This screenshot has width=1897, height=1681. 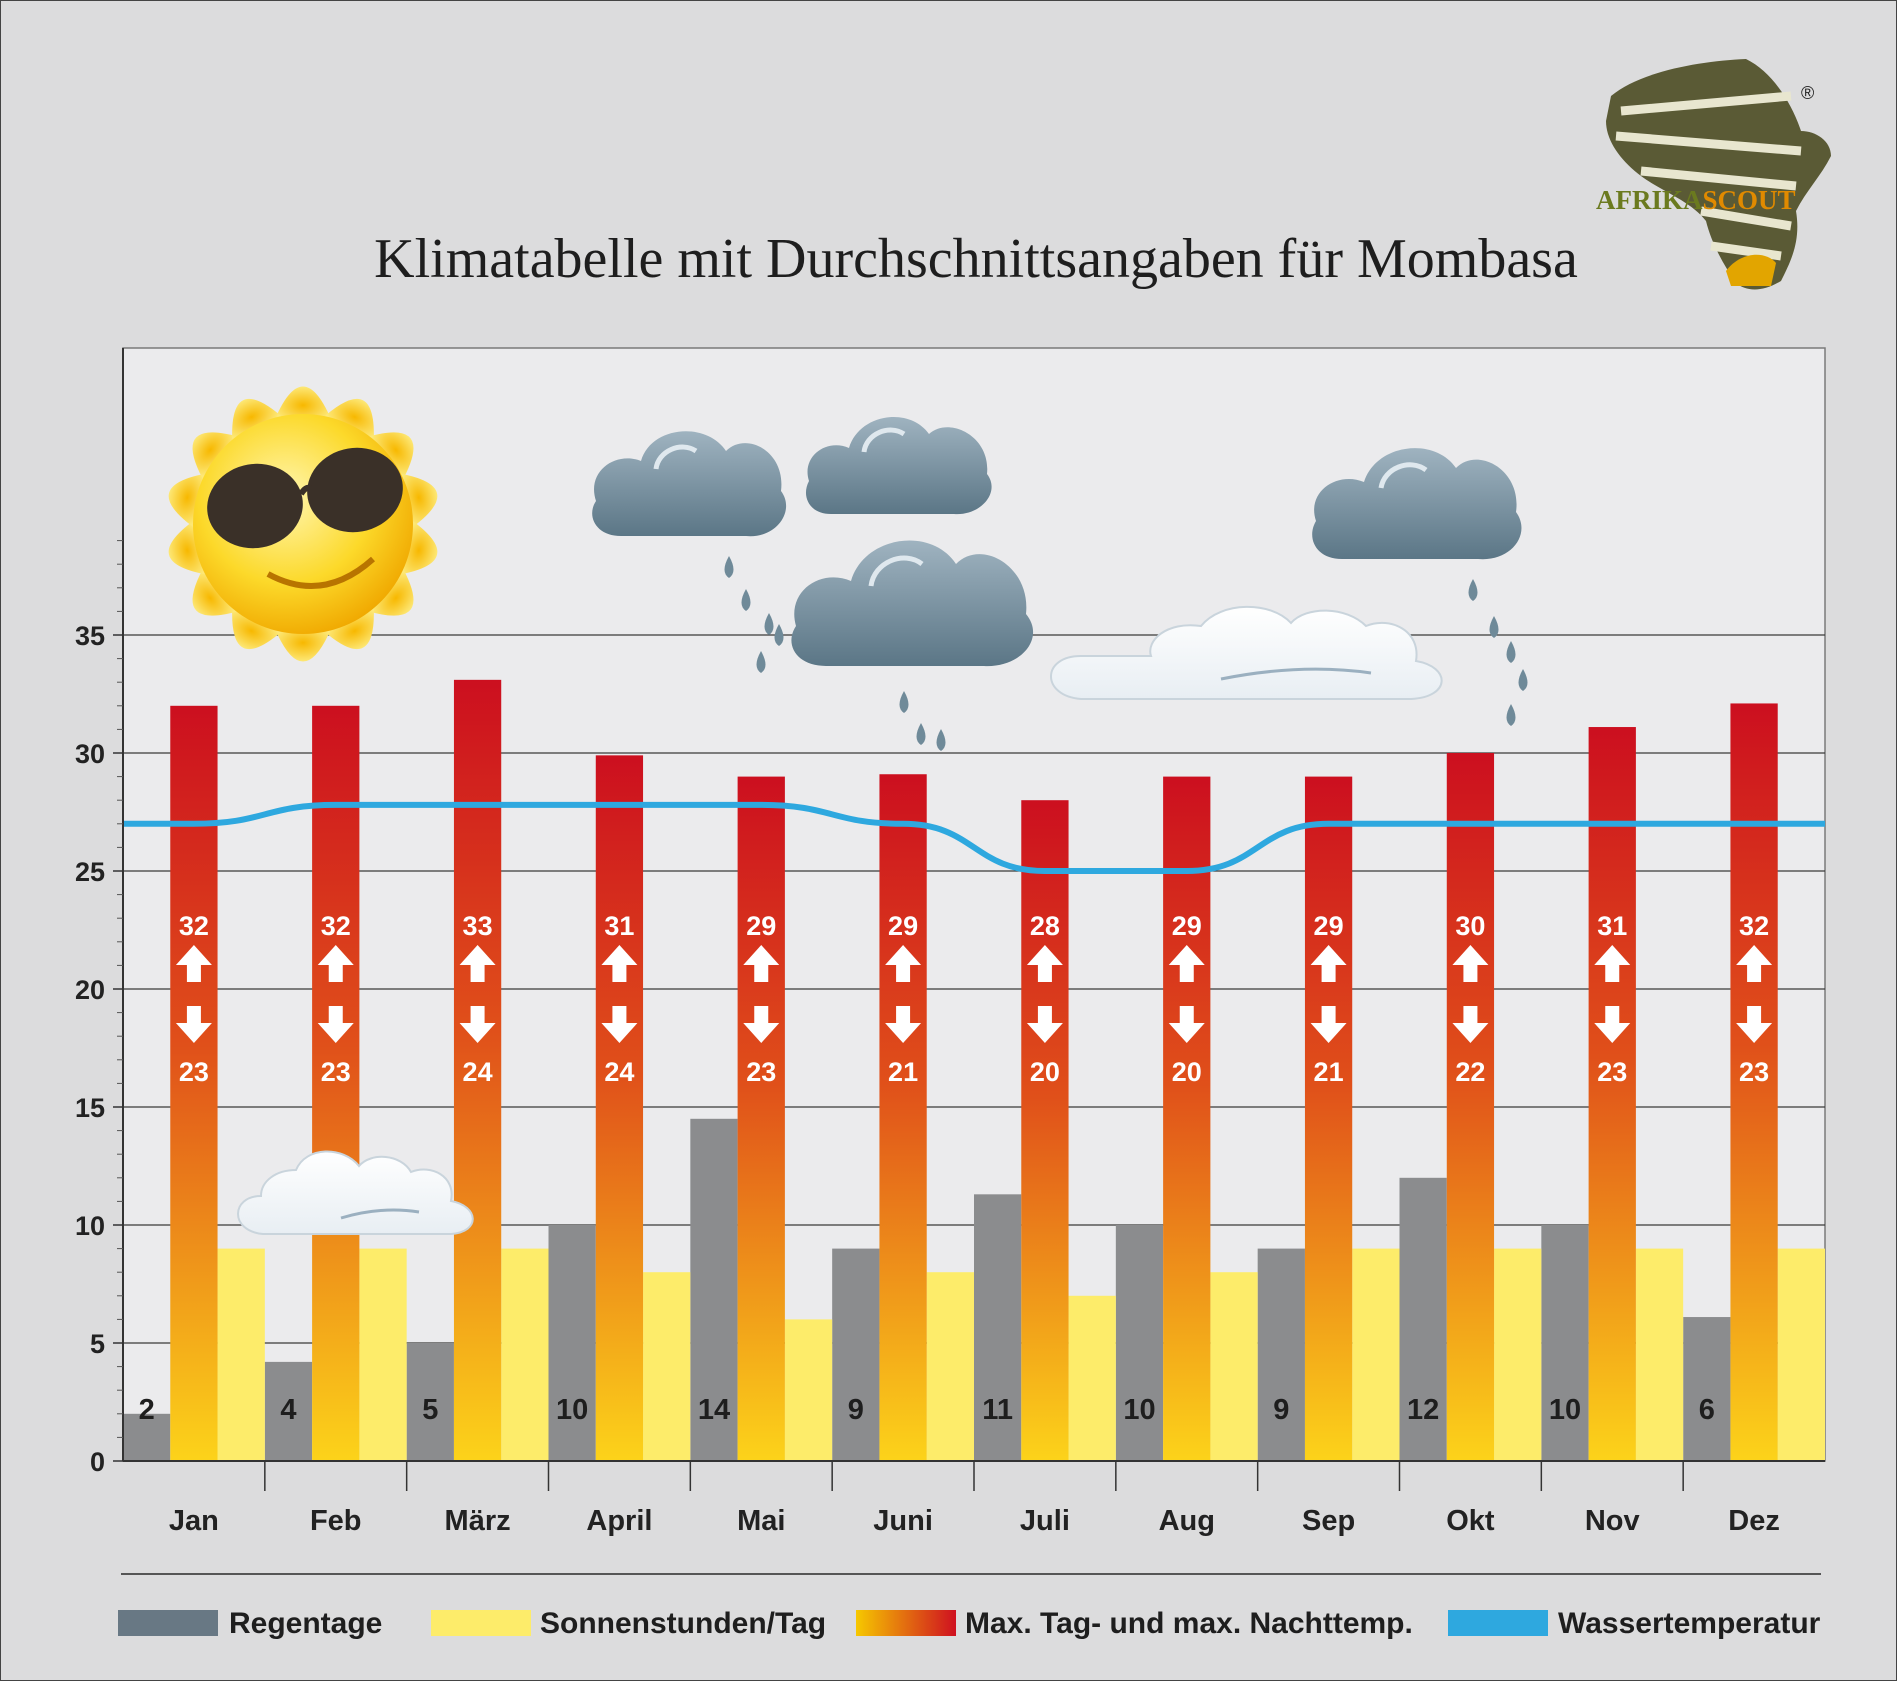 What do you see at coordinates (478, 926) in the screenshot?
I see `day-temp-label: 33` at bounding box center [478, 926].